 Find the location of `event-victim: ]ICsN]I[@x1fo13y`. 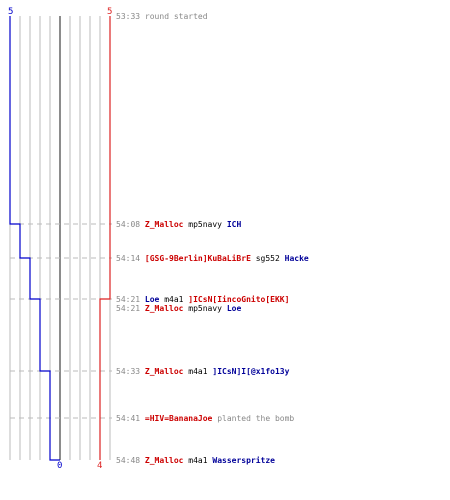

event-victim: ]ICsN]I[@x1fo13y is located at coordinates (251, 371).